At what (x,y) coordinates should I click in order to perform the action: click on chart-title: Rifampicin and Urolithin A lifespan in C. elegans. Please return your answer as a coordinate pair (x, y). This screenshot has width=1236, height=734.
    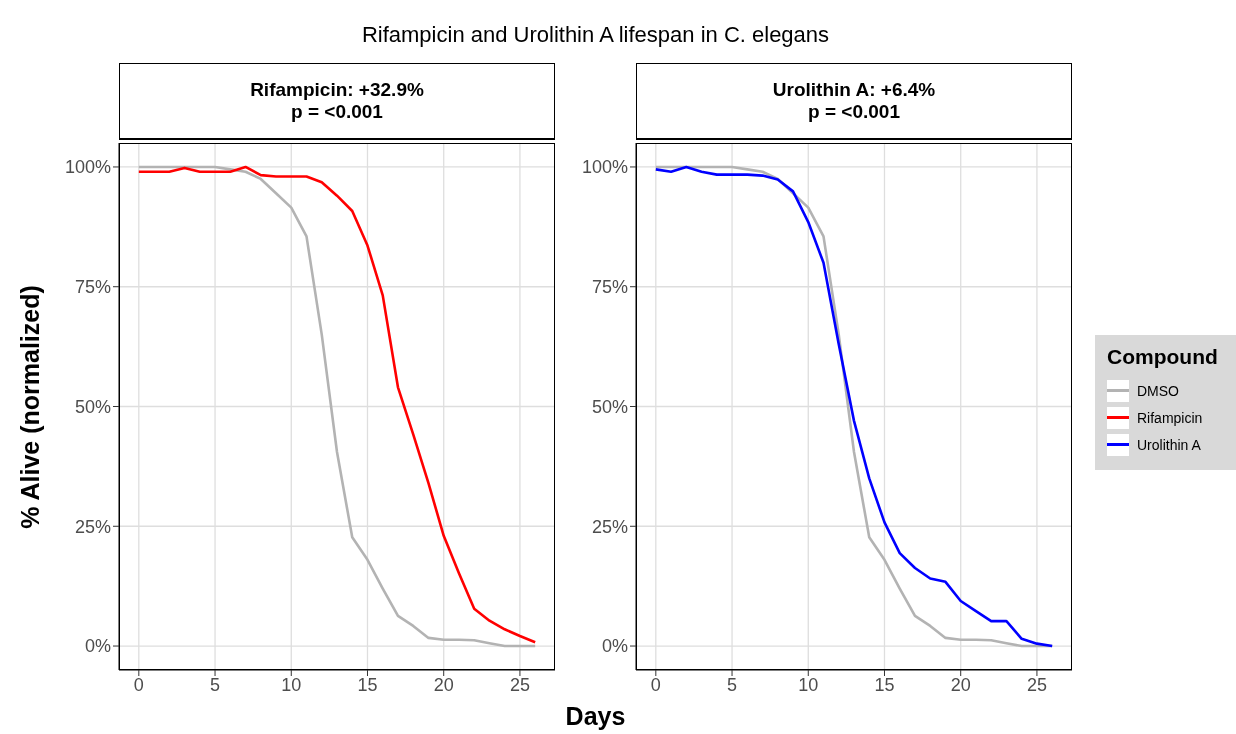
    Looking at the image, I should click on (595, 35).